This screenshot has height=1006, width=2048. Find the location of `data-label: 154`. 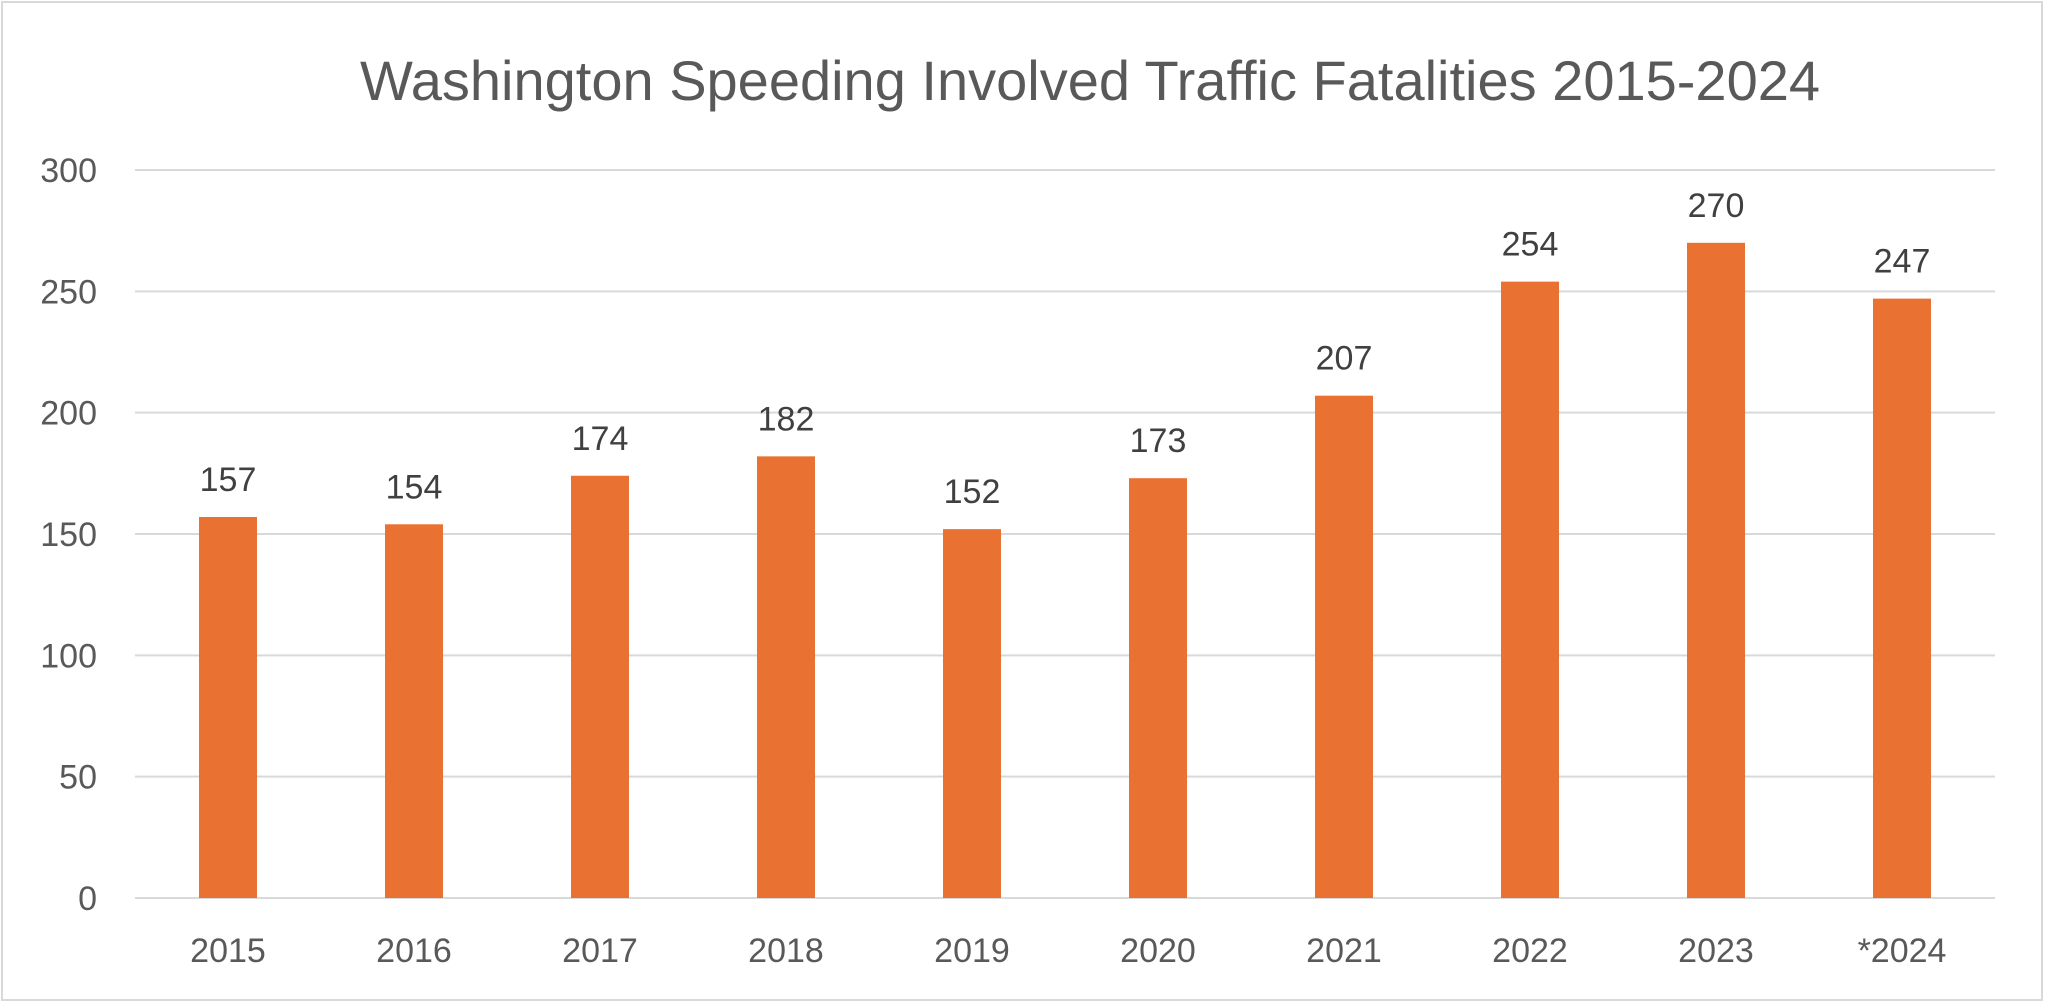

data-label: 154 is located at coordinates (414, 487).